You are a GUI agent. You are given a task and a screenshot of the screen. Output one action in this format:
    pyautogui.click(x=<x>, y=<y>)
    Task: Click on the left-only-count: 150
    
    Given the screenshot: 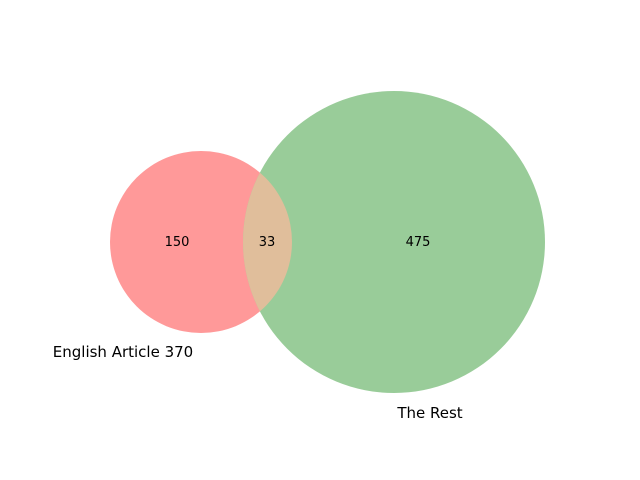 What is the action you would take?
    pyautogui.click(x=177, y=242)
    